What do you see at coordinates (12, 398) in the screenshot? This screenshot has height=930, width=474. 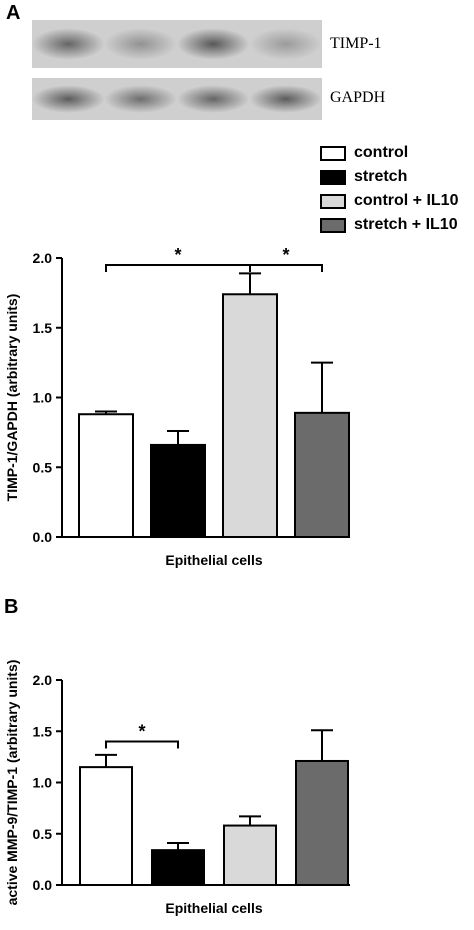 I see `y-axis-label: TIMP-1/GAPDH (arbitrary units)` at bounding box center [12, 398].